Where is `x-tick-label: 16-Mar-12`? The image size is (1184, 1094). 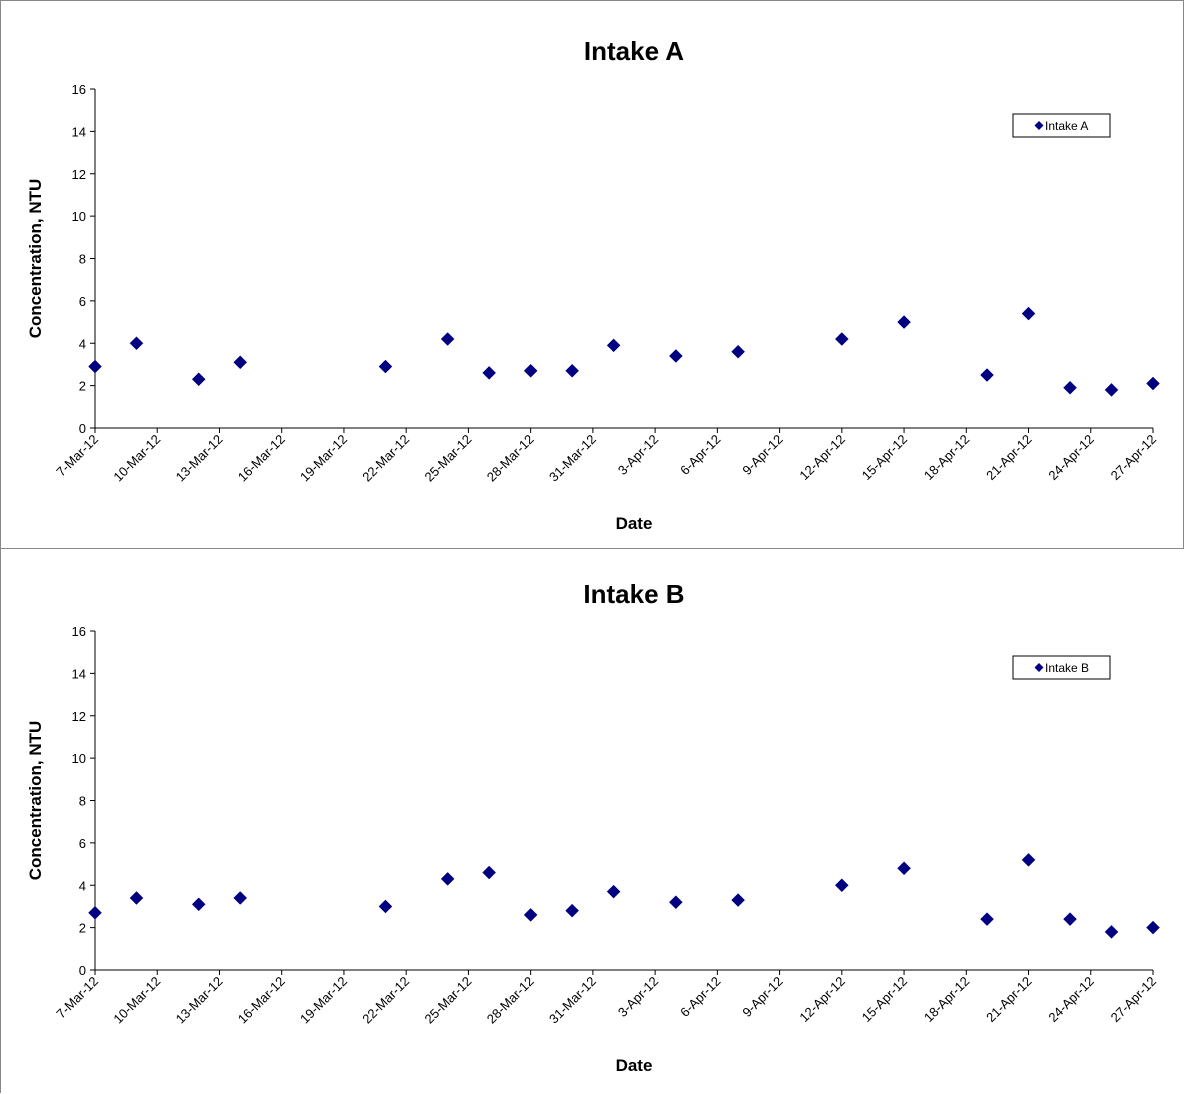 x-tick-label: 16-Mar-12 is located at coordinates (261, 458).